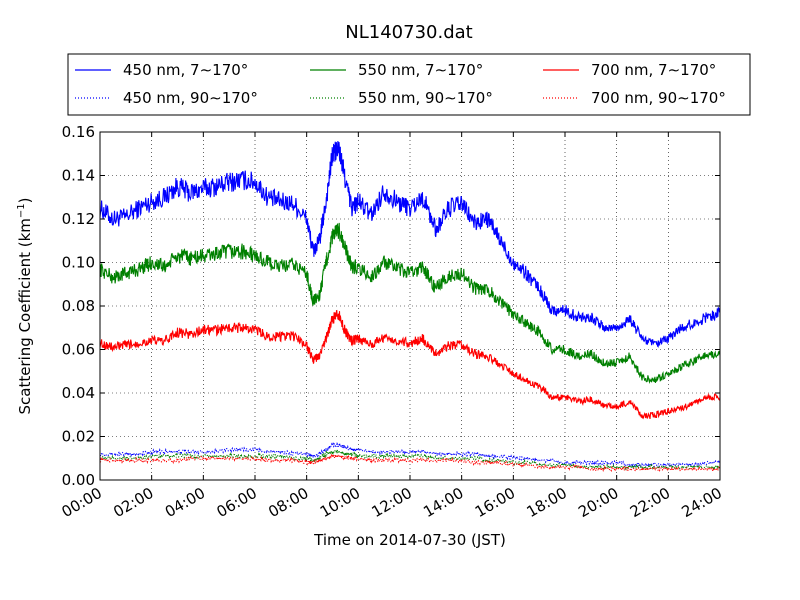 The width and height of the screenshot is (800, 600). Describe the element at coordinates (409, 540) in the screenshot. I see `x-axis-label: Time on 2014-07-30 (JST)` at that location.